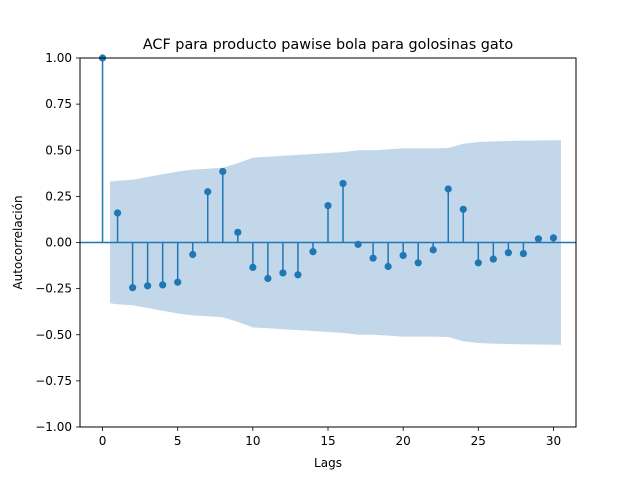 Image resolution: width=640 pixels, height=480 pixels. Describe the element at coordinates (553, 441) in the screenshot. I see `x-tick-label-30: 30` at that location.